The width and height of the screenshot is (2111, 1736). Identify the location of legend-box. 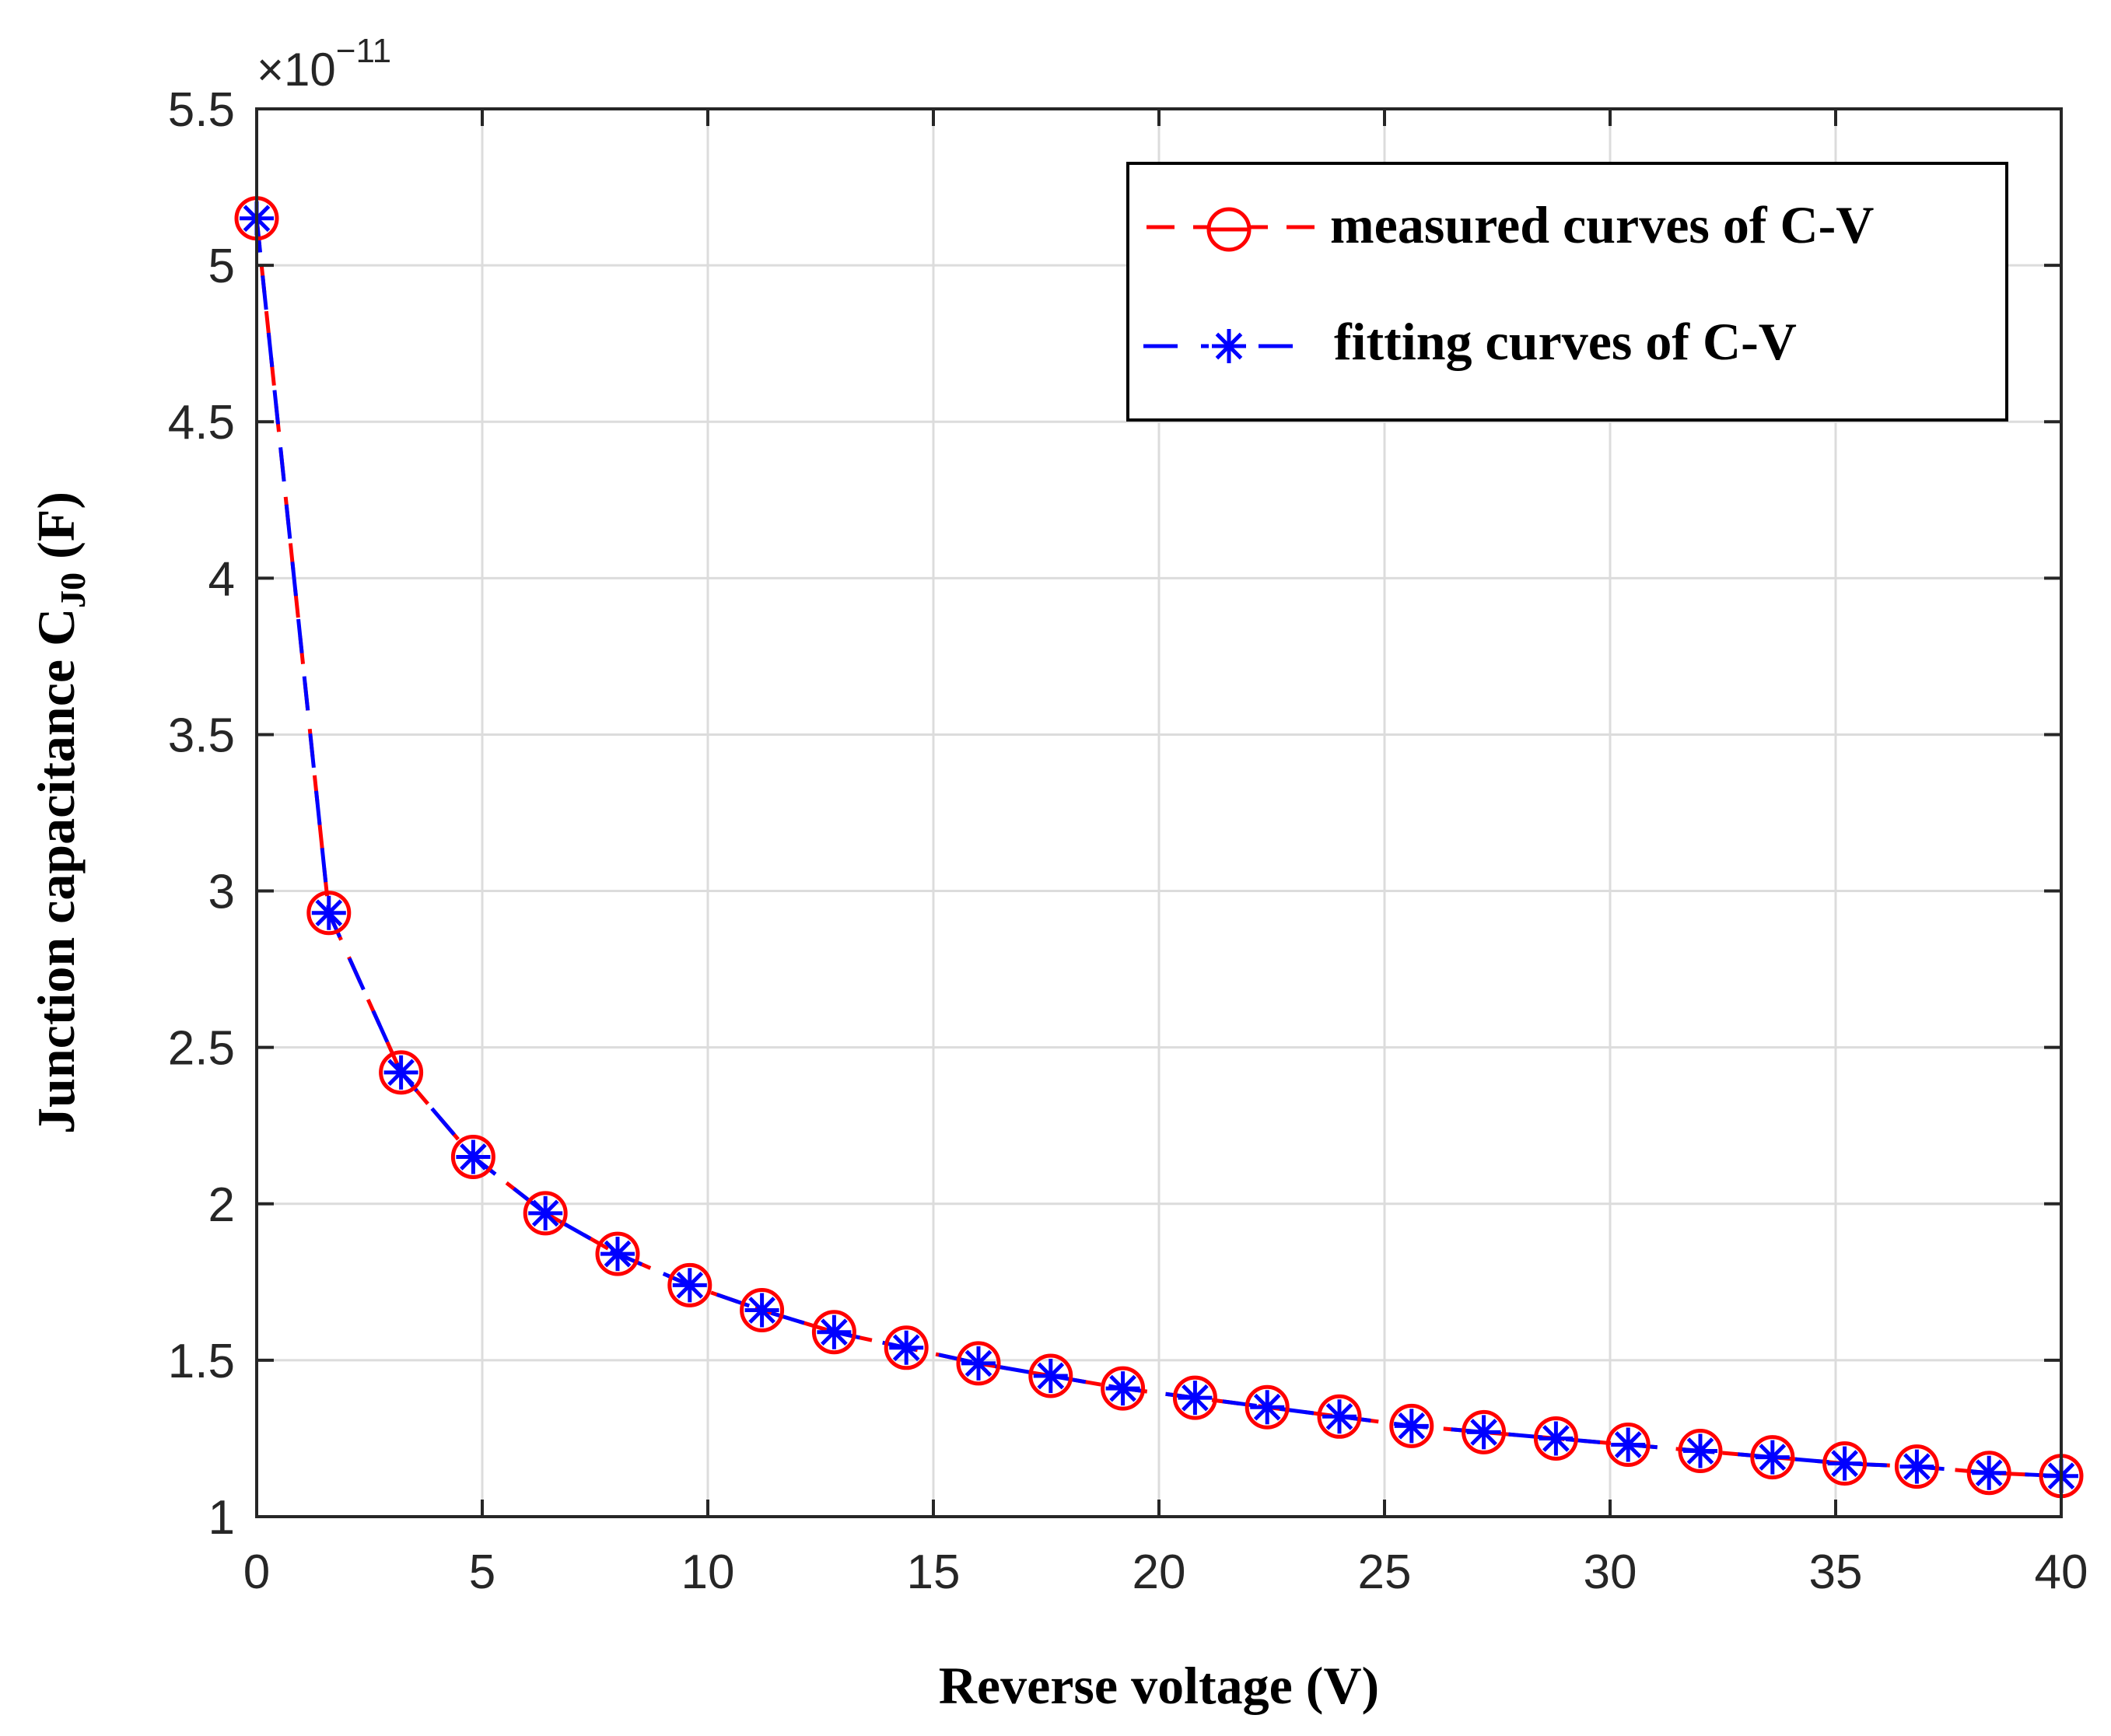
(1567, 292).